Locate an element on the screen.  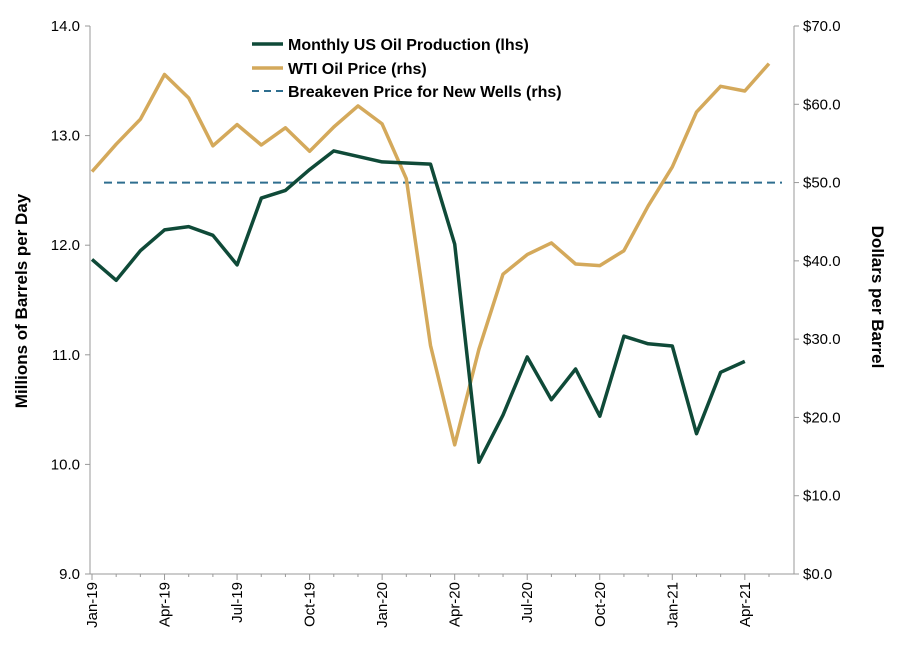
left-tick-label: 10.0 is located at coordinates (65, 464).